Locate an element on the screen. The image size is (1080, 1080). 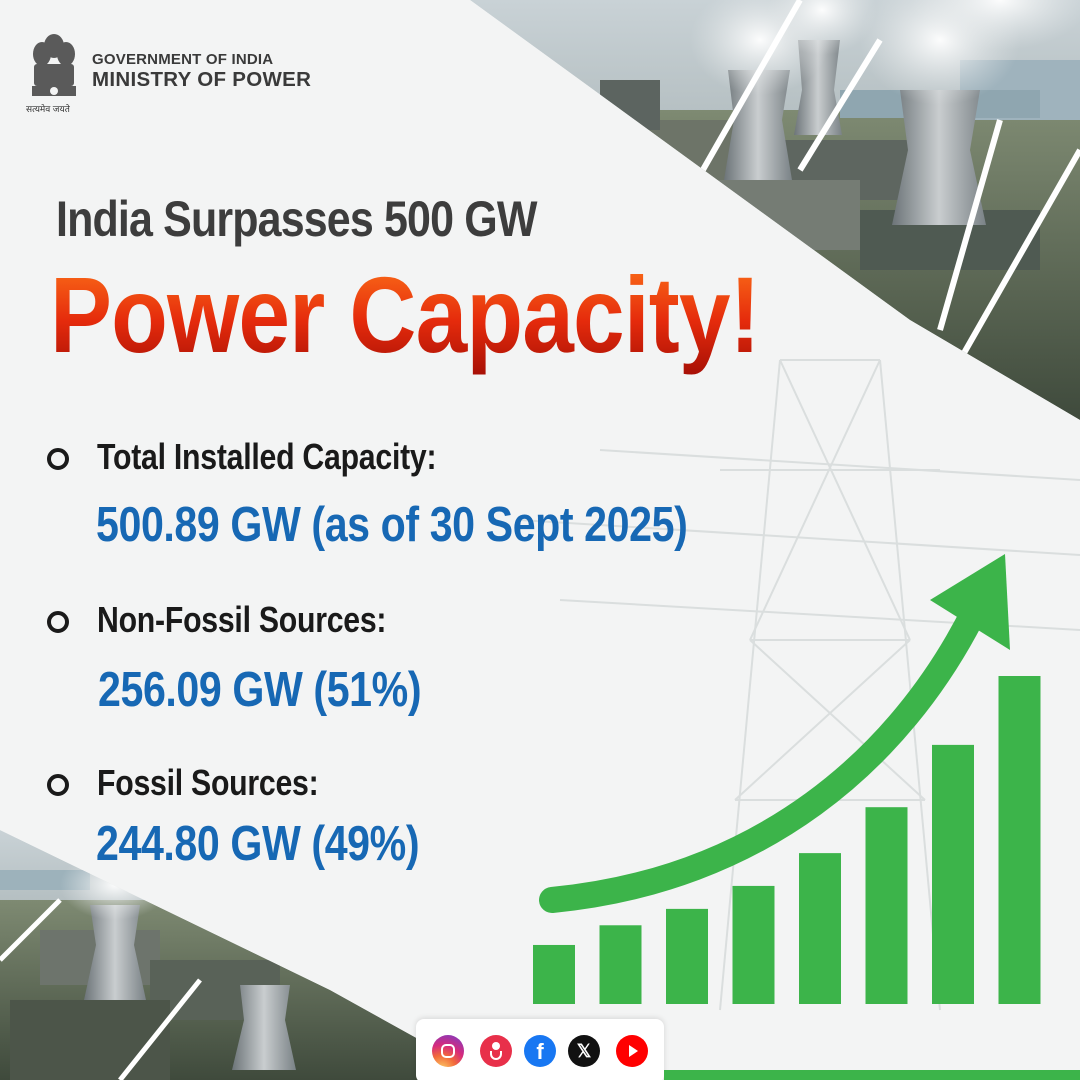
non-fossil-label: Non-Fossil Sources: is located at coordinates (242, 619).